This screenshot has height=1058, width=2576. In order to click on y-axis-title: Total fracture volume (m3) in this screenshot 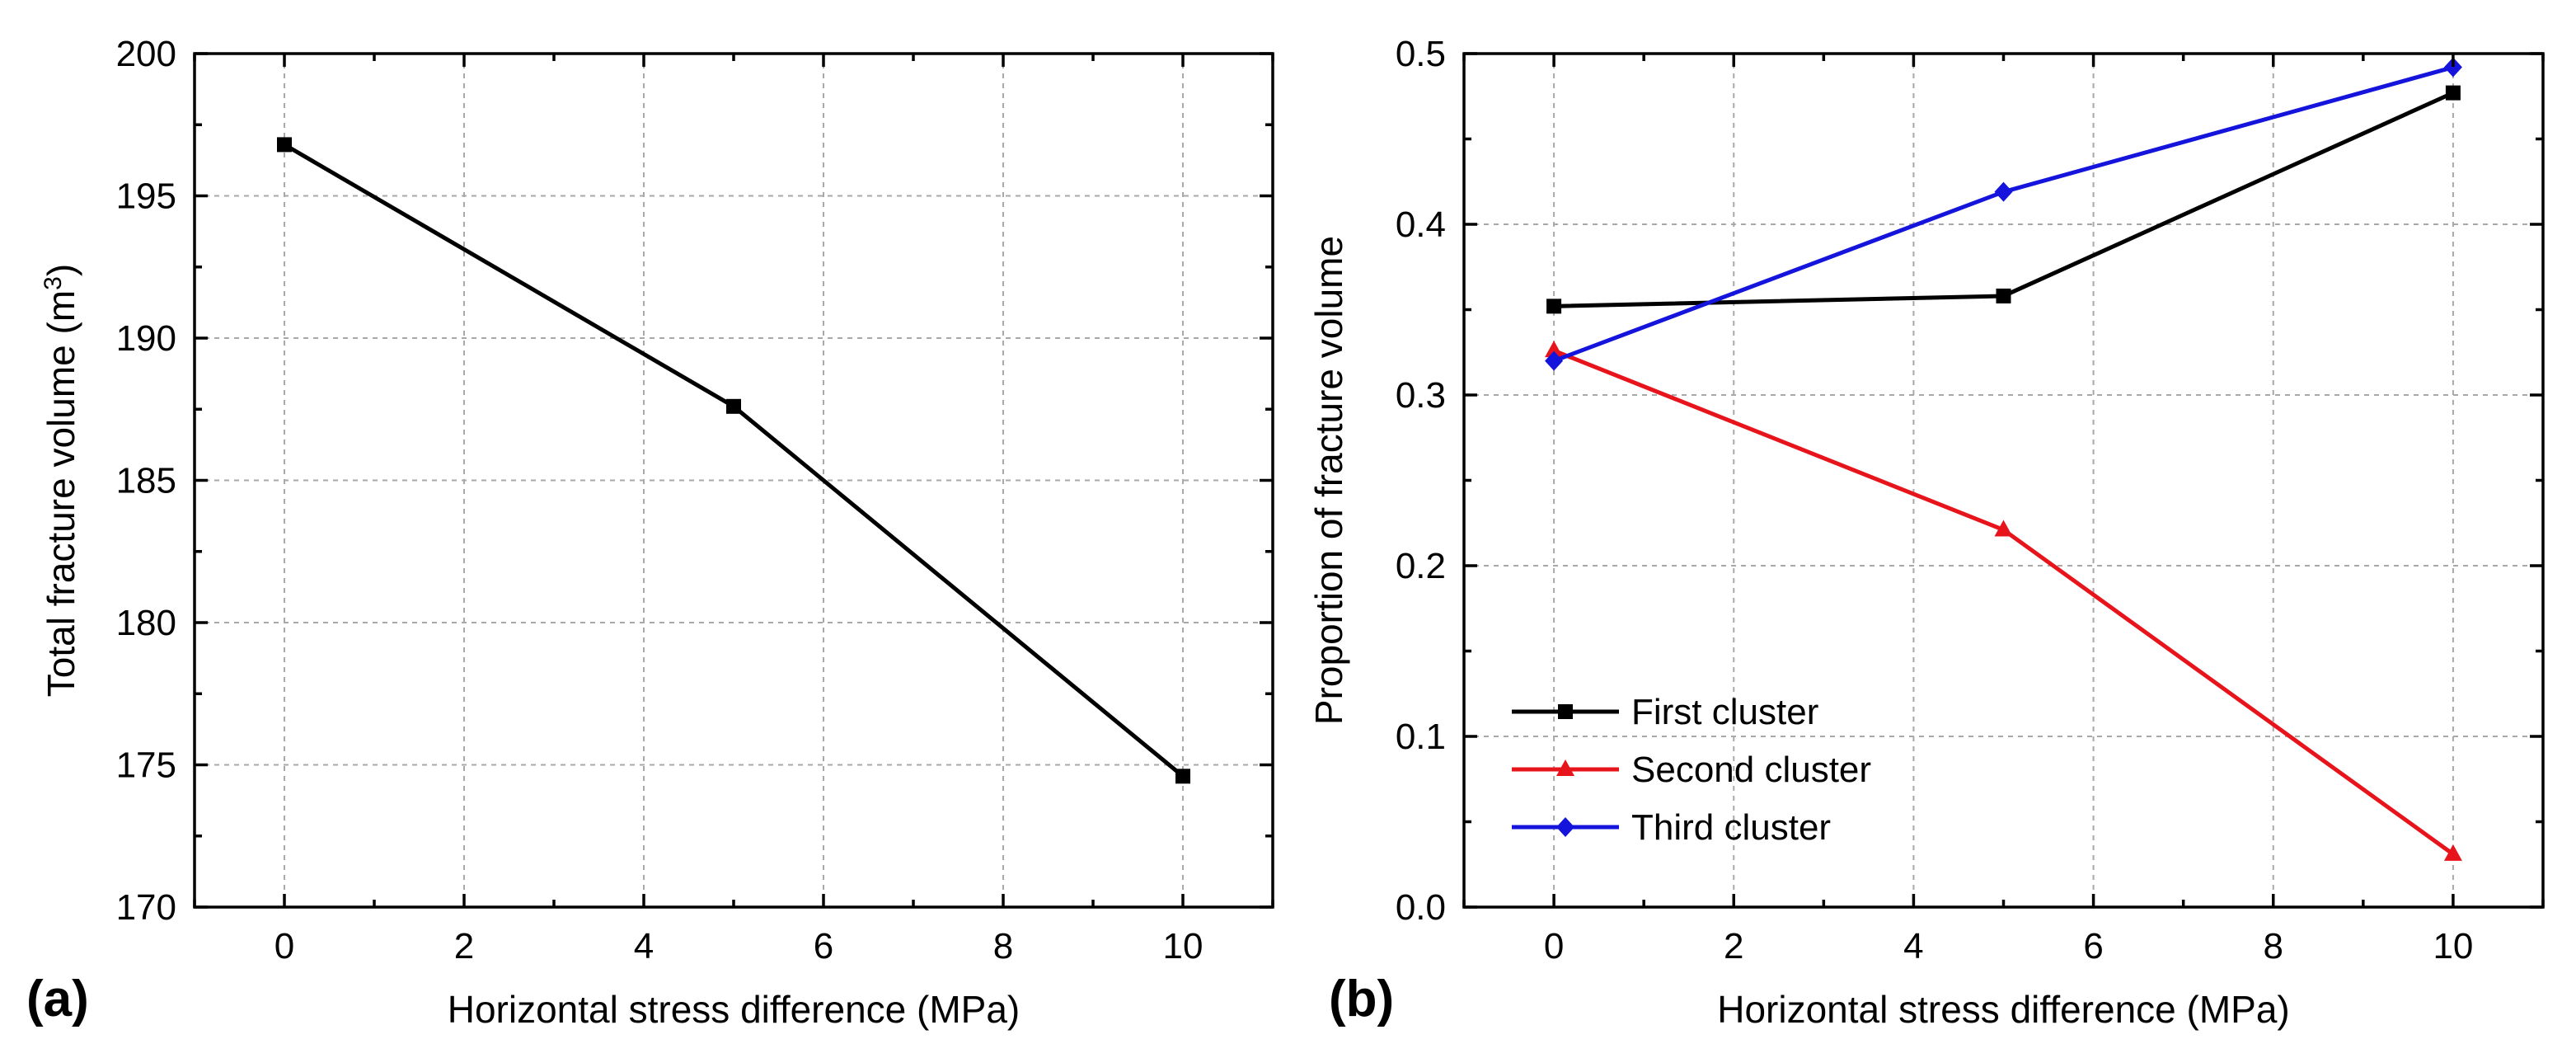, I will do `click(61, 480)`.